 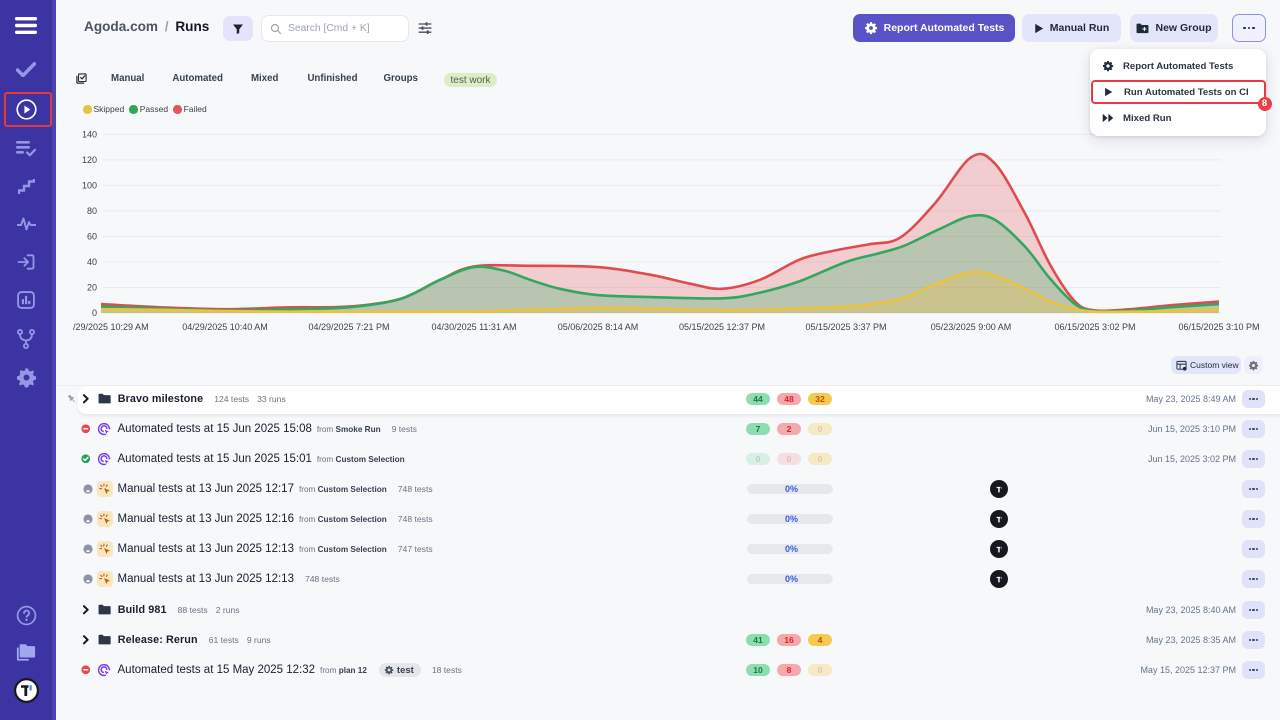 I want to click on svg-text: 04/29/2025 10:40 AM, so click(x=225, y=327).